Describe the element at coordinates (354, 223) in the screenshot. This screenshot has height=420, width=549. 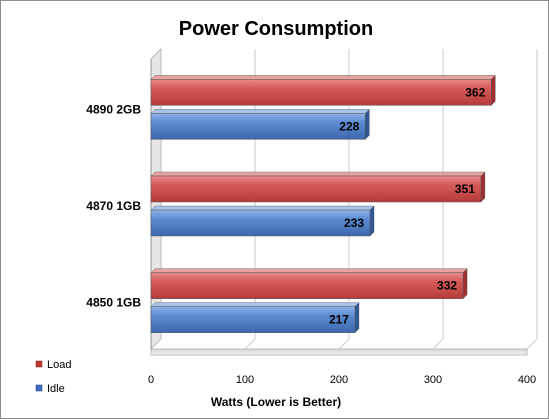
I see `bar-value-label: 233` at that location.